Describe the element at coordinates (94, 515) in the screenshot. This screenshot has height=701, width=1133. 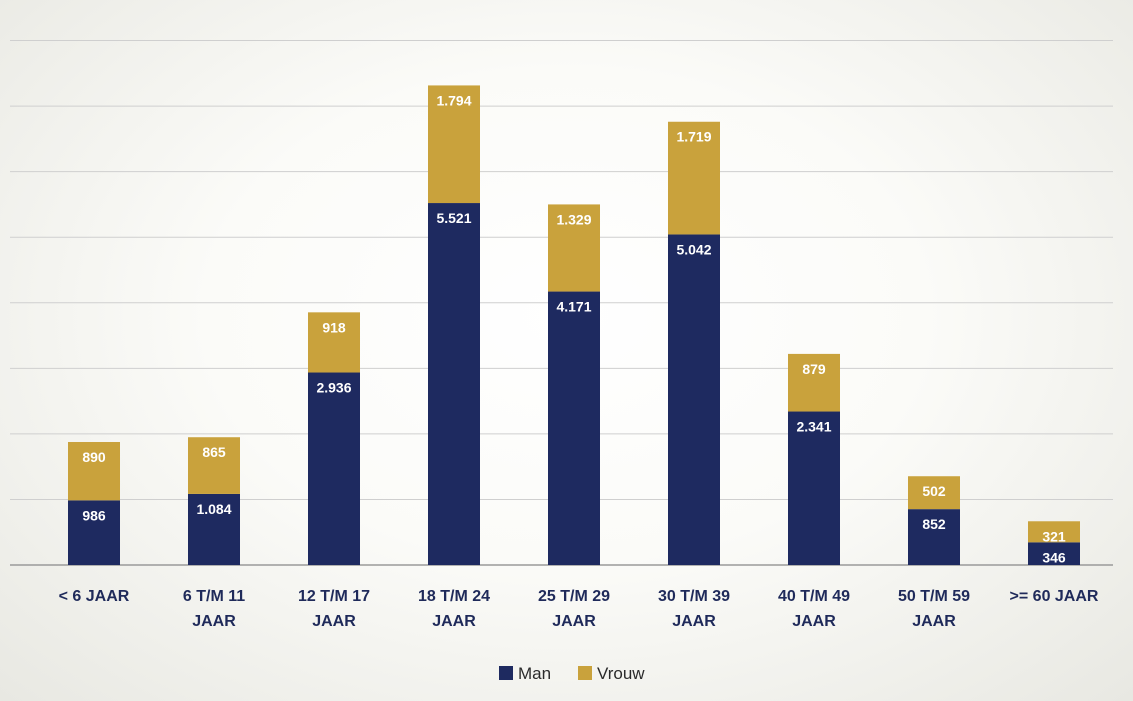
I see `data-label-man-0: 986` at that location.